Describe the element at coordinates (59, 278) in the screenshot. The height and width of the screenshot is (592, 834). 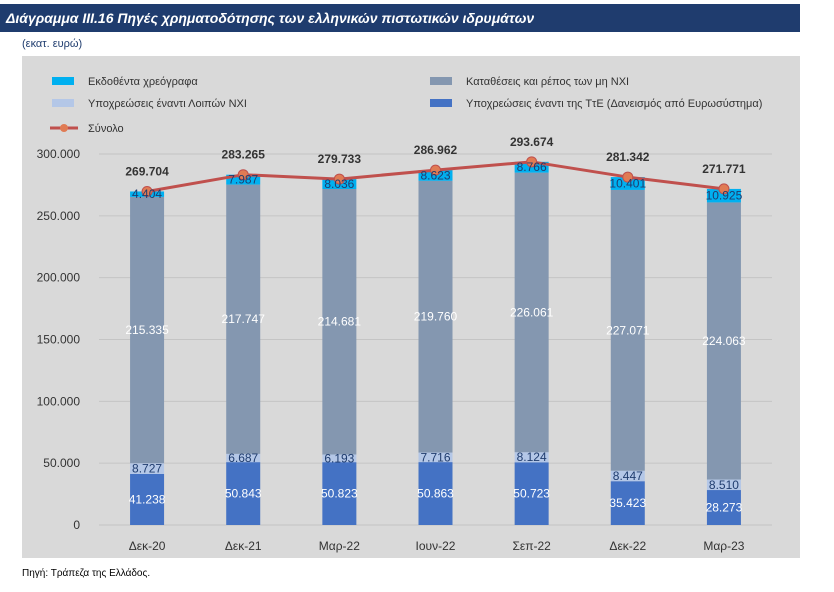
I see `y-tick-label: 200.000` at that location.